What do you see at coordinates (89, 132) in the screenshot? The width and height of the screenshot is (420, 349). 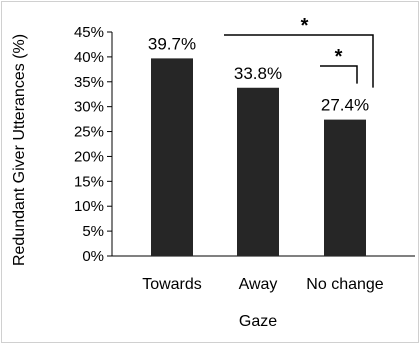 I see `y-tick-label: 25%` at bounding box center [89, 132].